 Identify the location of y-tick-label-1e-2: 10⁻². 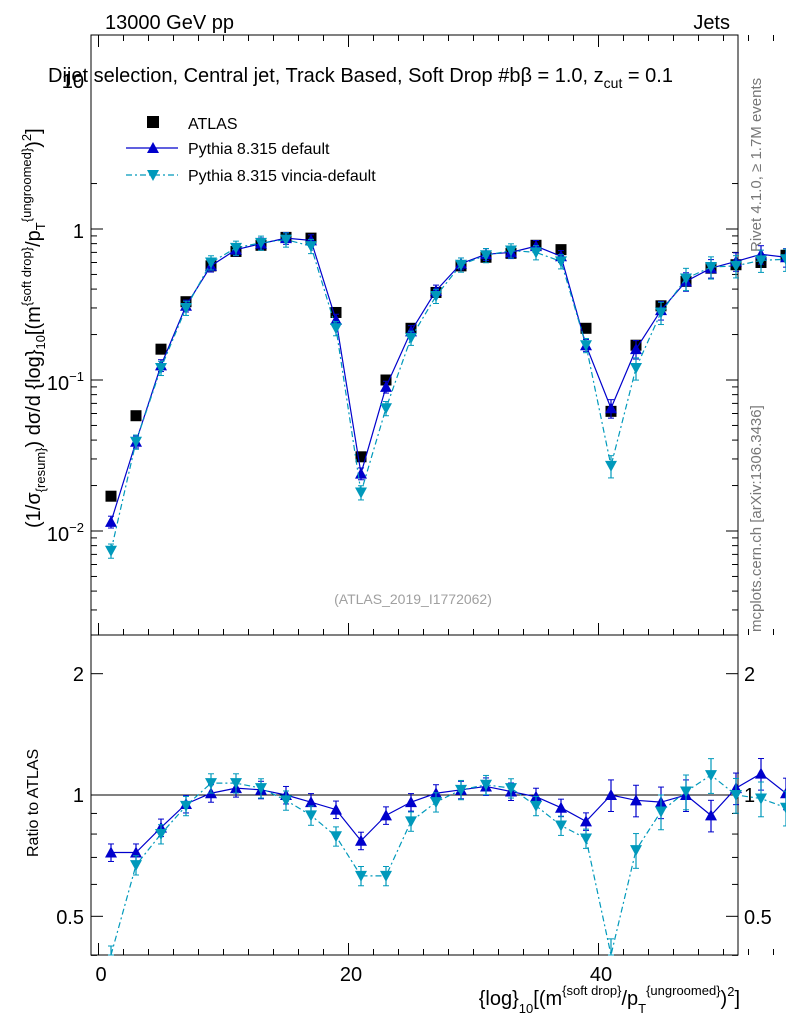
(65, 533).